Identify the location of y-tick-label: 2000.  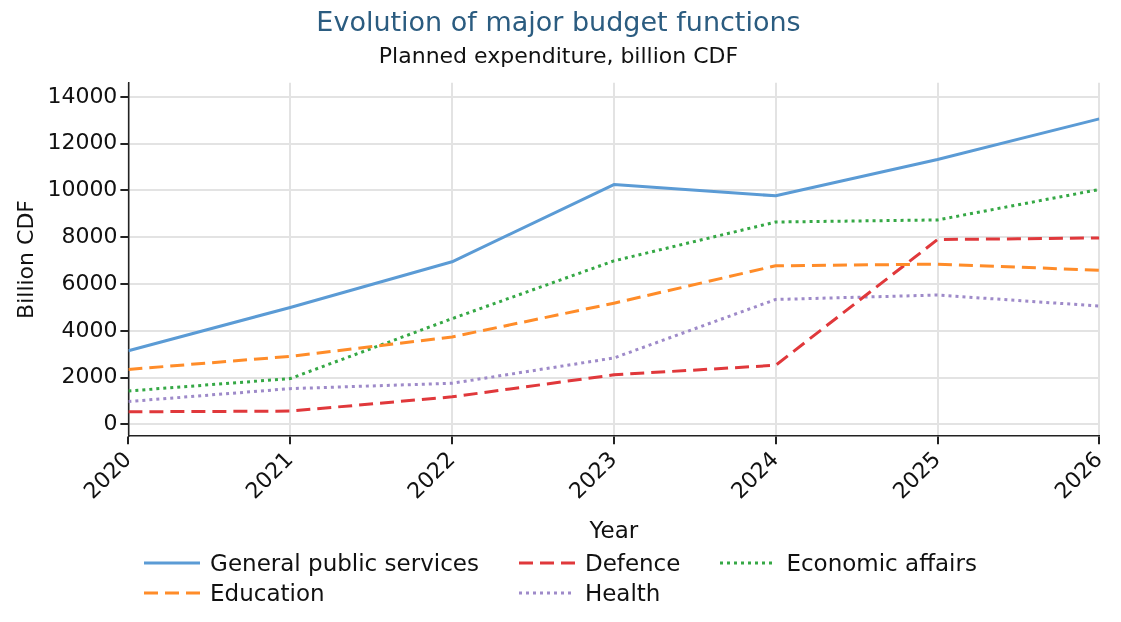
(89, 376).